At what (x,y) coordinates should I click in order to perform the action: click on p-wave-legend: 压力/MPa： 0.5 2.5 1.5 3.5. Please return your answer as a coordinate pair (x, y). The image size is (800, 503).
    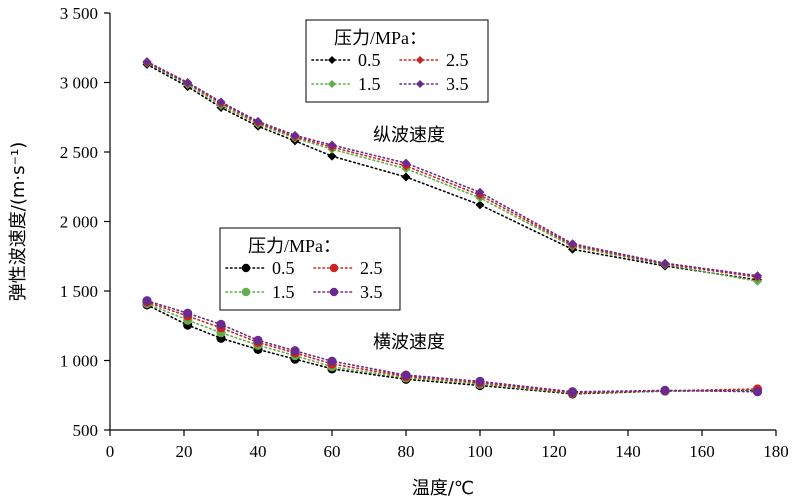
    Looking at the image, I should click on (397, 61).